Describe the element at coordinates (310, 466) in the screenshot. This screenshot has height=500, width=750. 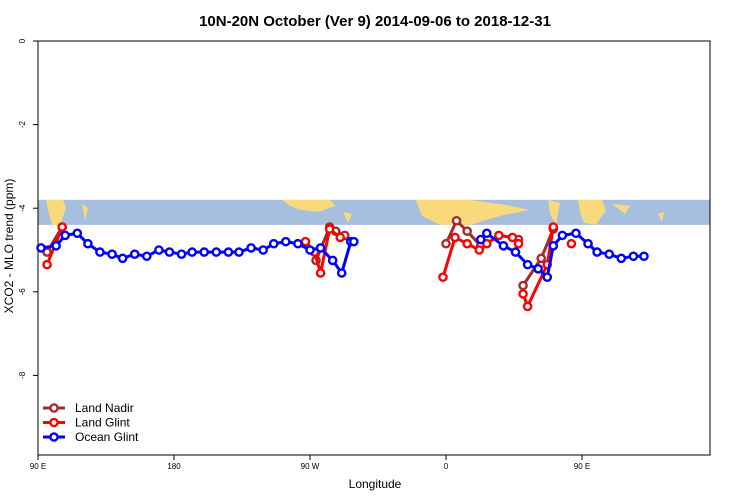
I see `x-tick-label: 90 W` at that location.